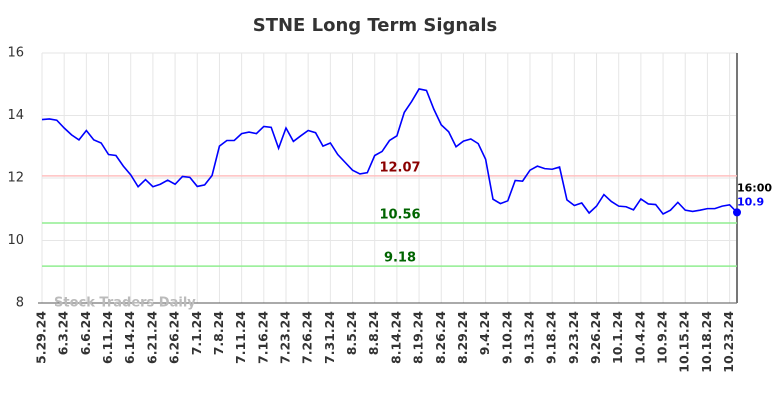  What do you see at coordinates (85, 333) in the screenshot?
I see `x-tick-label: 6.6.24` at bounding box center [85, 333].